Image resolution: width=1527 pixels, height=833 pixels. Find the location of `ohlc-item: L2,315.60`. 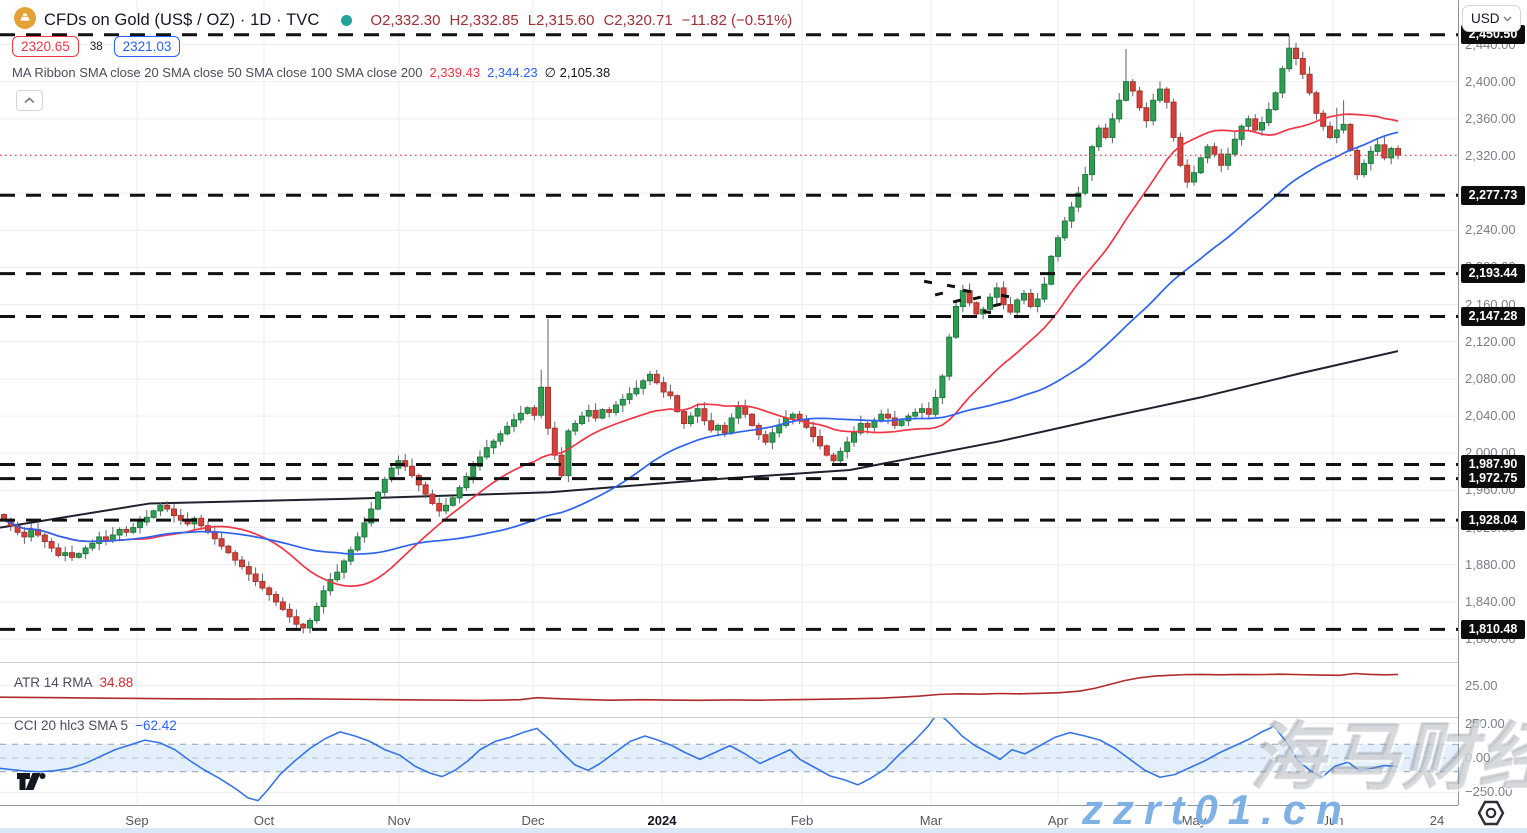

ohlc-item: L2,315.60 is located at coordinates (561, 20).